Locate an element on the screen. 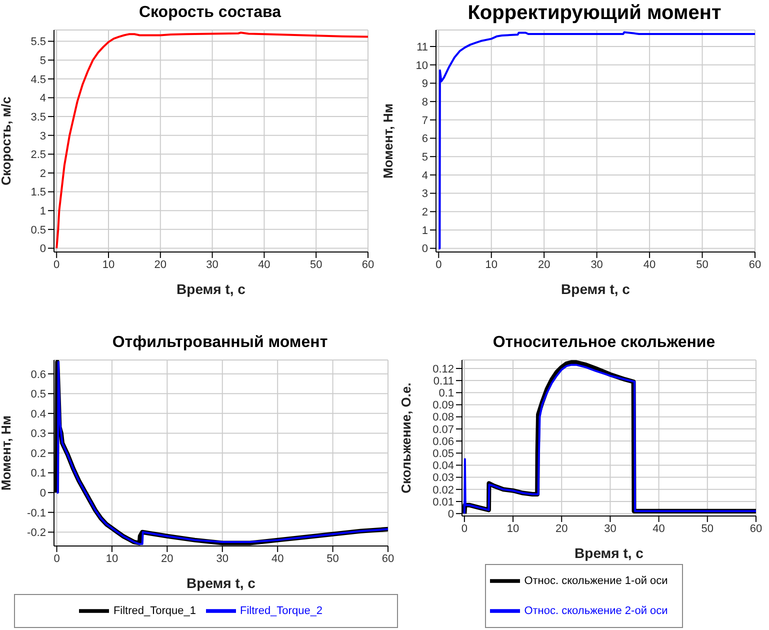 Image resolution: width=769 pixels, height=630 pixels. legend-label: Filtred_Torque_2 is located at coordinates (281, 610).